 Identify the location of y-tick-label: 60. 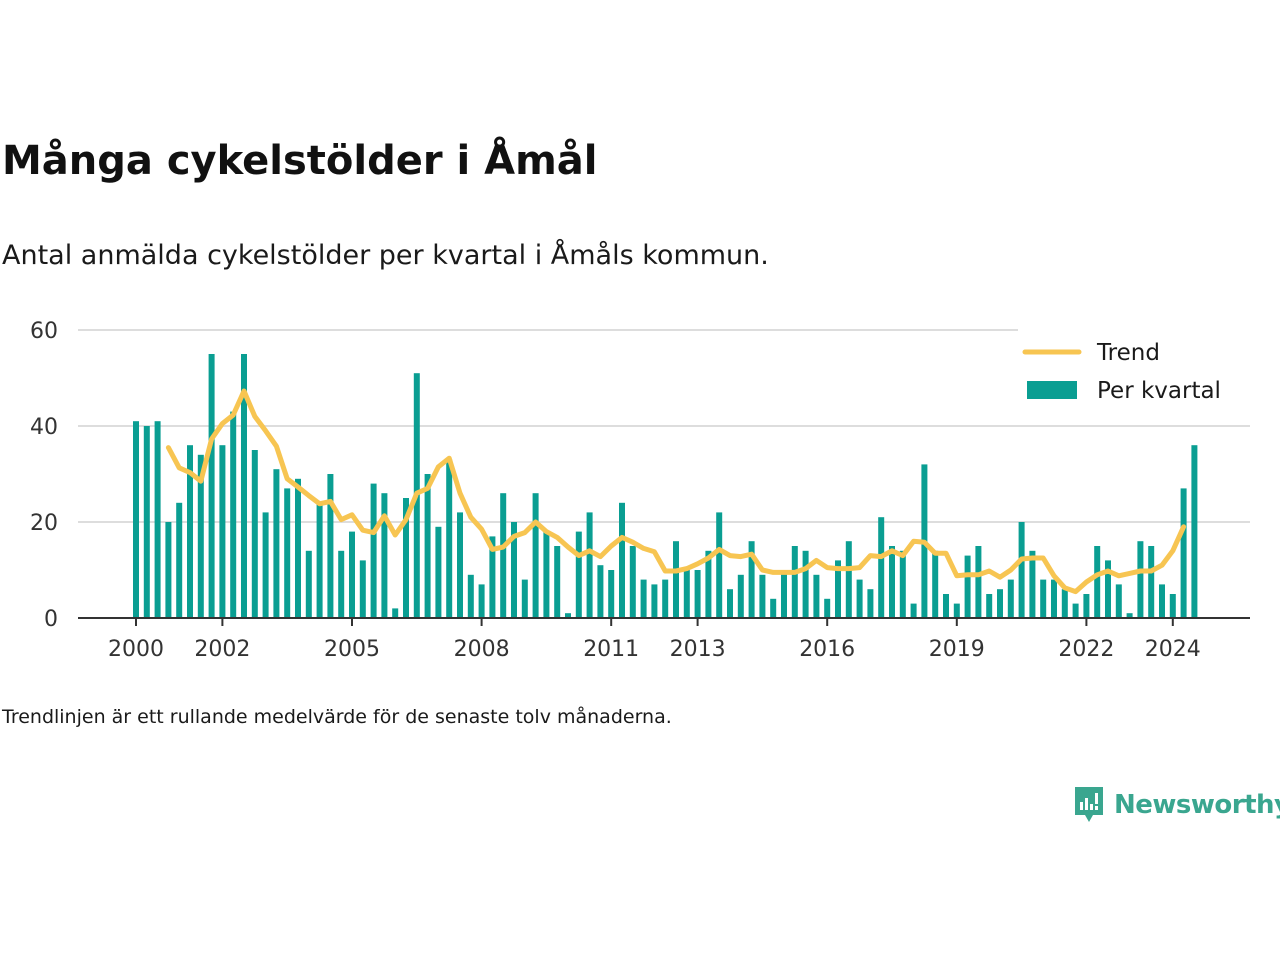
(44, 331).